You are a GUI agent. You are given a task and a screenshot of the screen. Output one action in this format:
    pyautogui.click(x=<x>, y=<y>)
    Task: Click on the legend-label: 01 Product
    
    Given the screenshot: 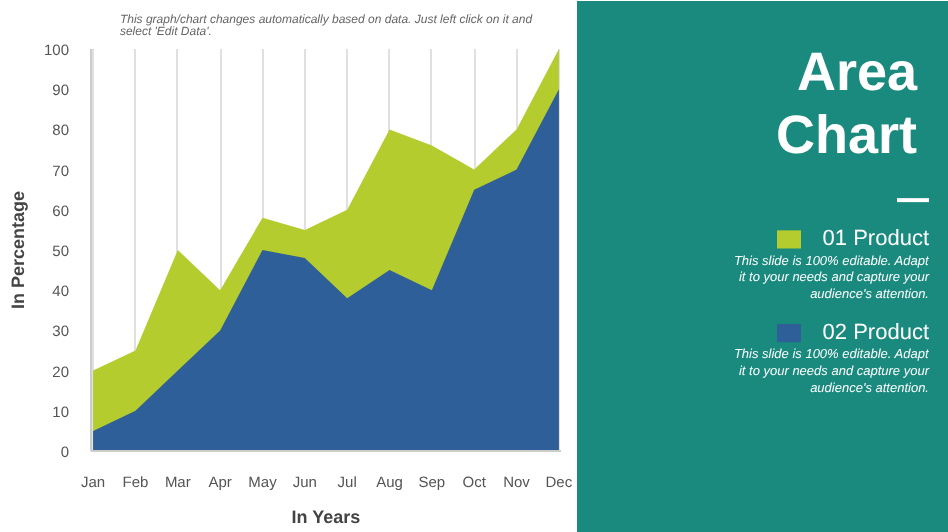 What is the action you would take?
    pyautogui.click(x=875, y=239)
    